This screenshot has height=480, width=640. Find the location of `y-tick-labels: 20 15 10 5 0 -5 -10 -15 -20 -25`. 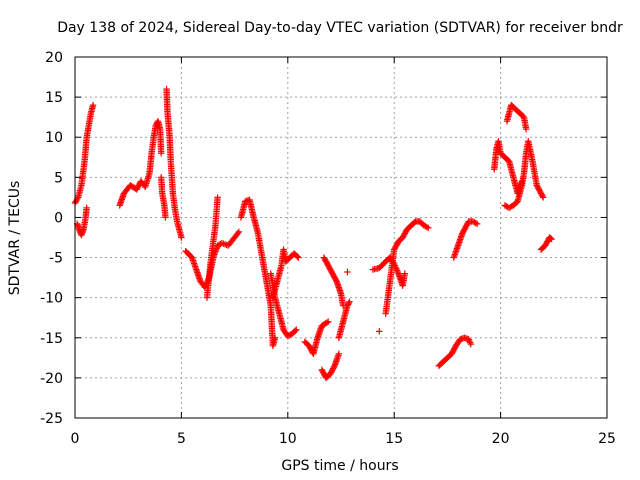

y-tick-labels: 20 15 10 5 0 -5 -10 -15 -20 -25 is located at coordinates (51, 238).